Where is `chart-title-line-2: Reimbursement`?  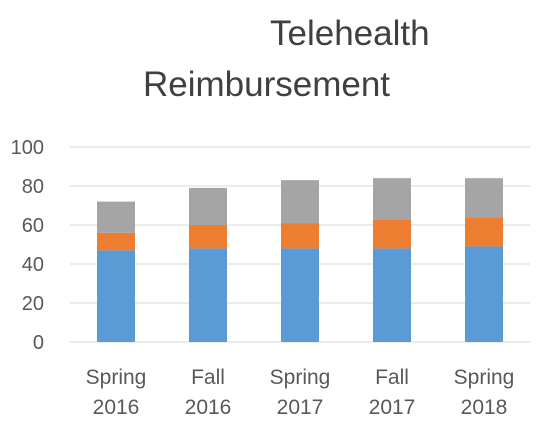 chart-title-line-2: Reimbursement is located at coordinates (267, 84).